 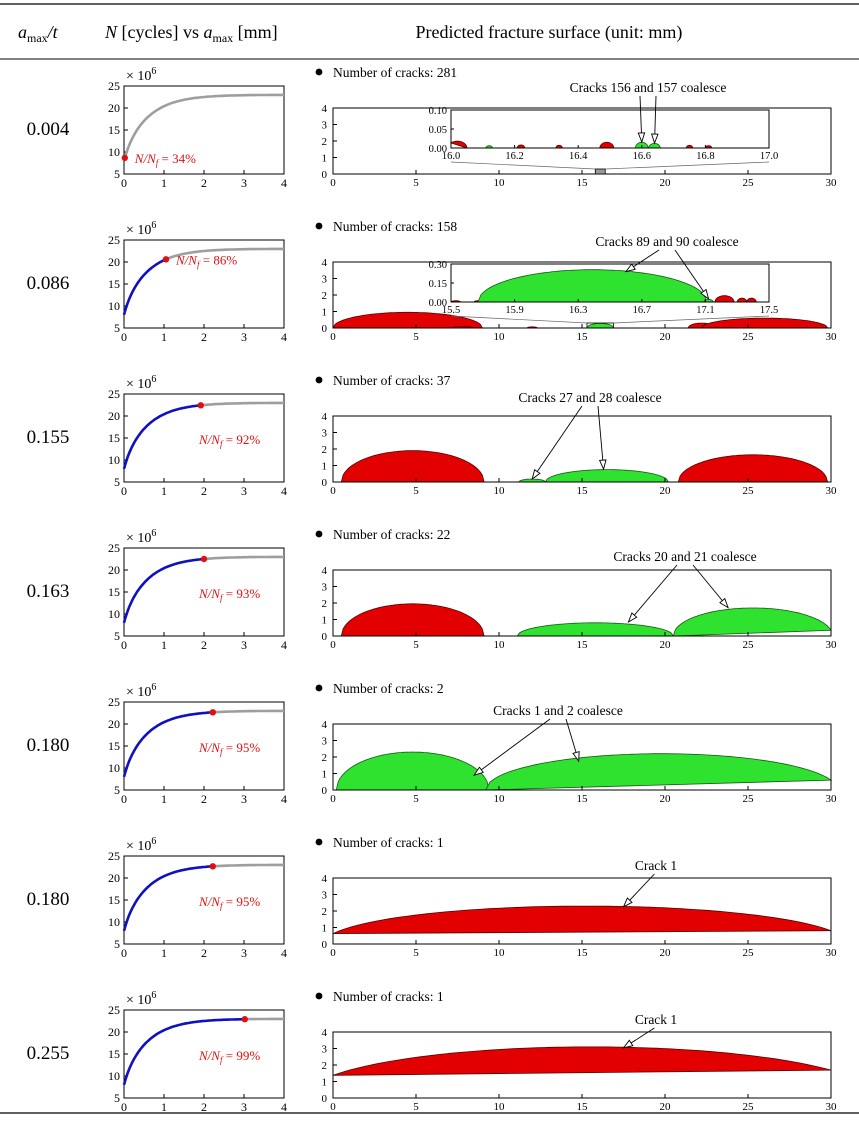 I want to click on surface-xtick-label: 20, so click(x=666, y=491).